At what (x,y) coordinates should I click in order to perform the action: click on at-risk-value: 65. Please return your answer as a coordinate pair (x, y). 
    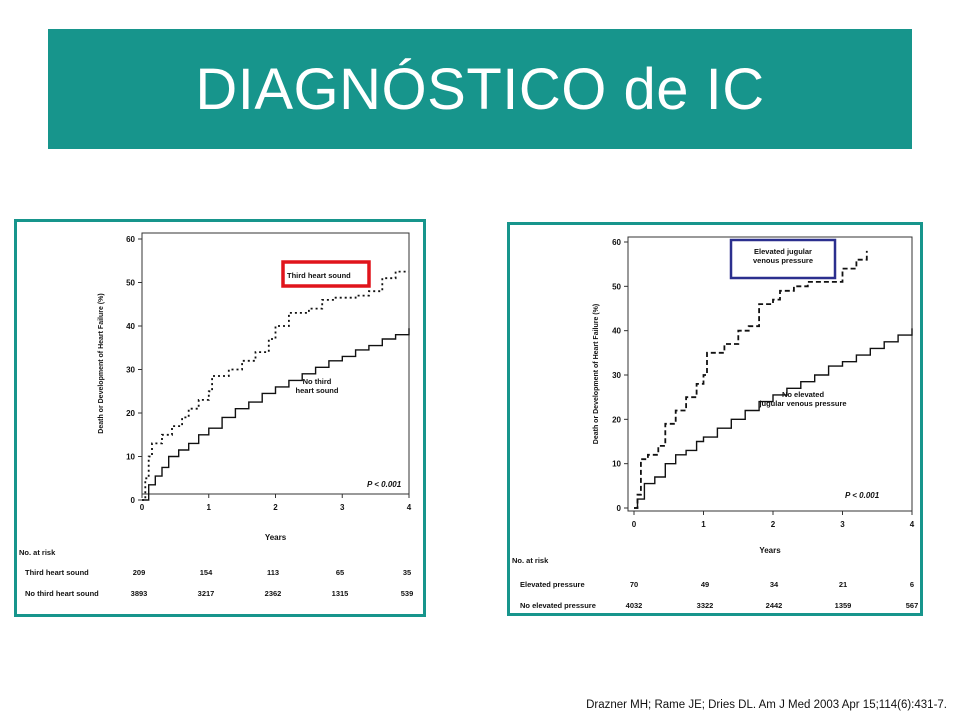
    Looking at the image, I should click on (340, 572).